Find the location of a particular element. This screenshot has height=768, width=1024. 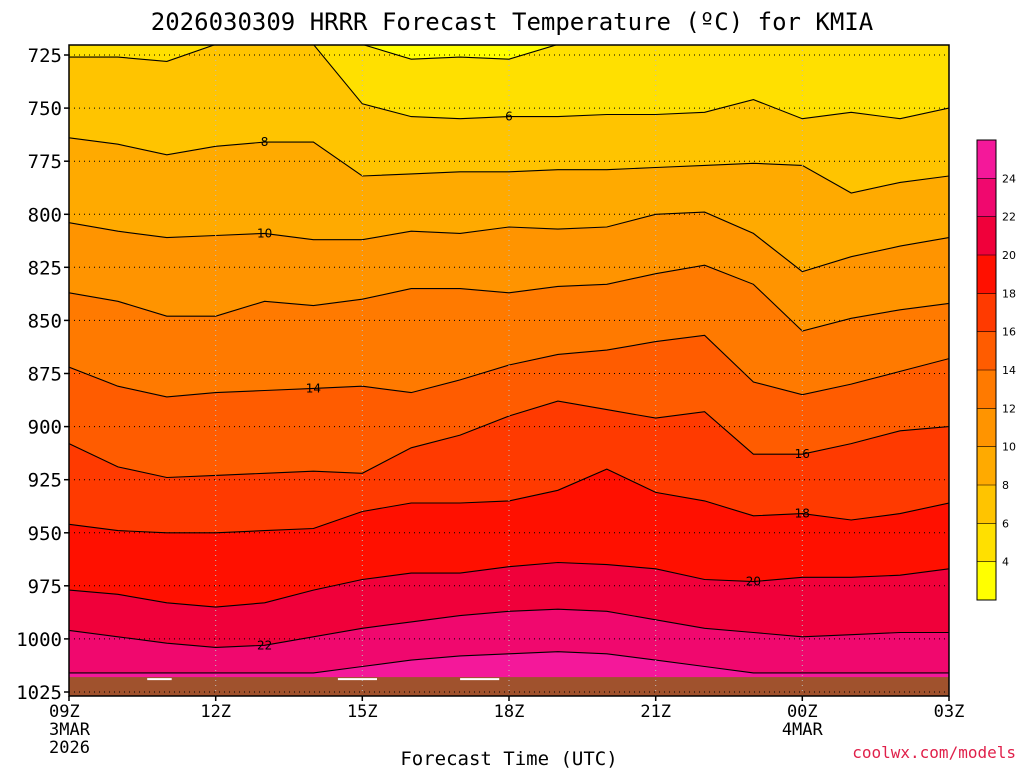

x-tick-date: 3MAR is located at coordinates (70, 730).